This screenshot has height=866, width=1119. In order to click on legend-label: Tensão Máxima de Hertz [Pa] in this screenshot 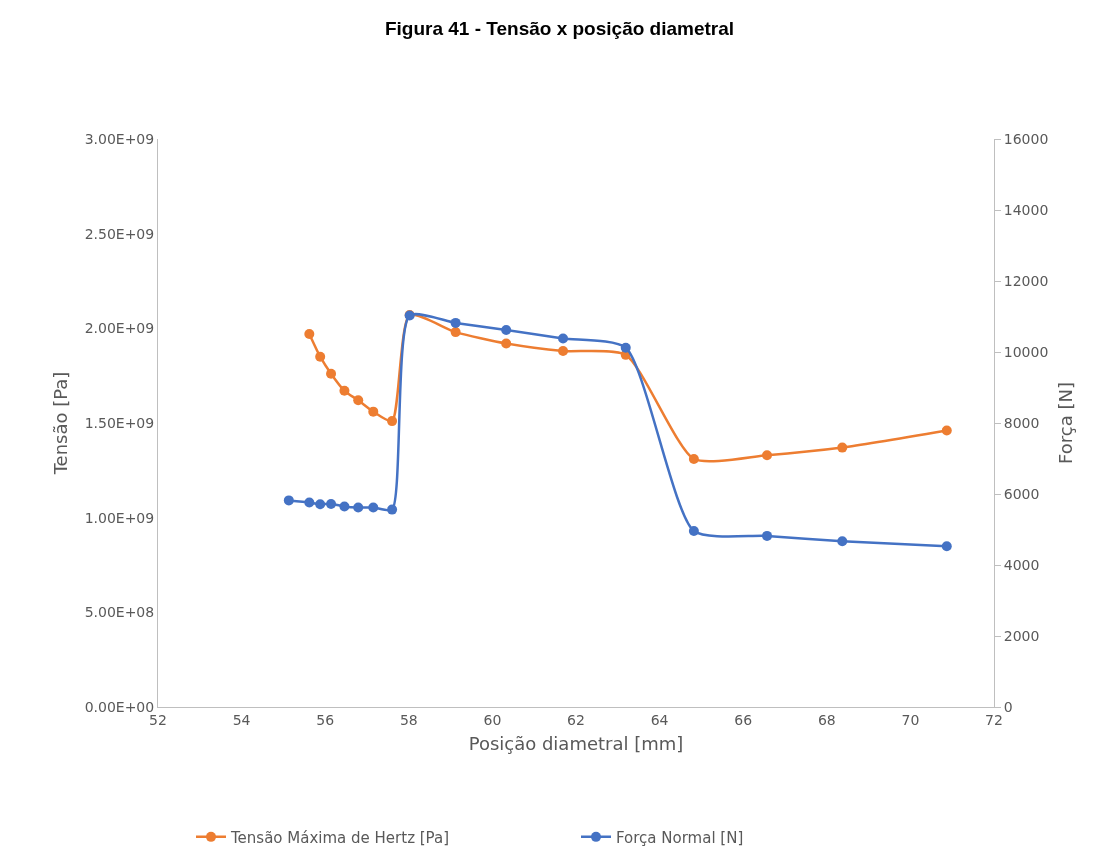, I will do `click(340, 837)`.